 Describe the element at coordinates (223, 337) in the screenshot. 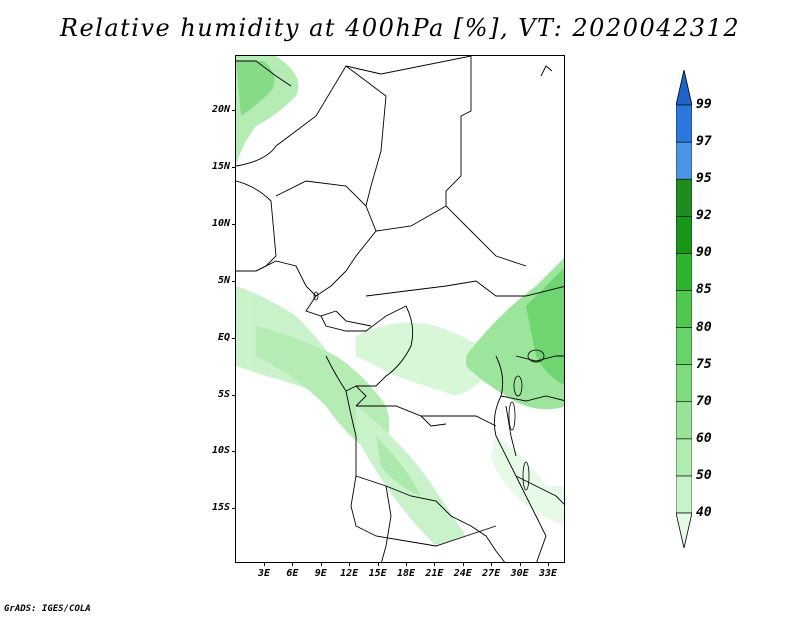

I see `latitude-label: EQ` at that location.